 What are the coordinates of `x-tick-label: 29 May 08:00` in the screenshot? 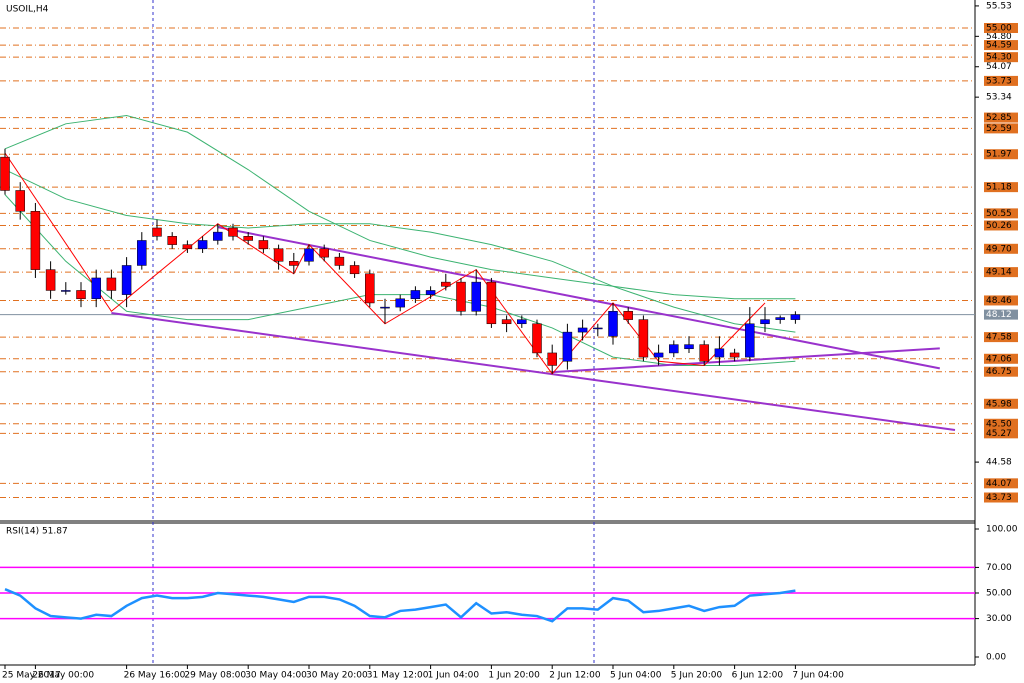 It's located at (215, 676).